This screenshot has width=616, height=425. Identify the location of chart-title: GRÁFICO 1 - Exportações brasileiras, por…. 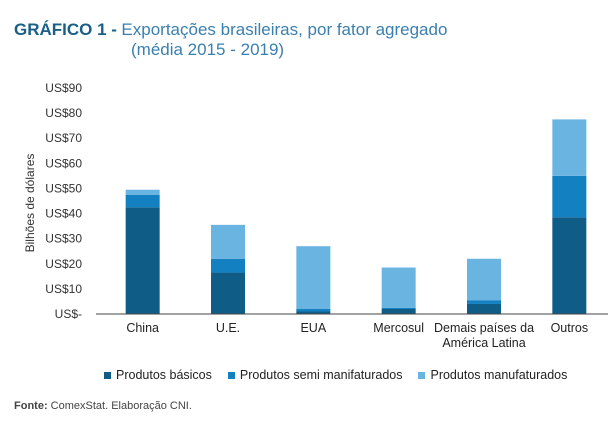
(309, 39).